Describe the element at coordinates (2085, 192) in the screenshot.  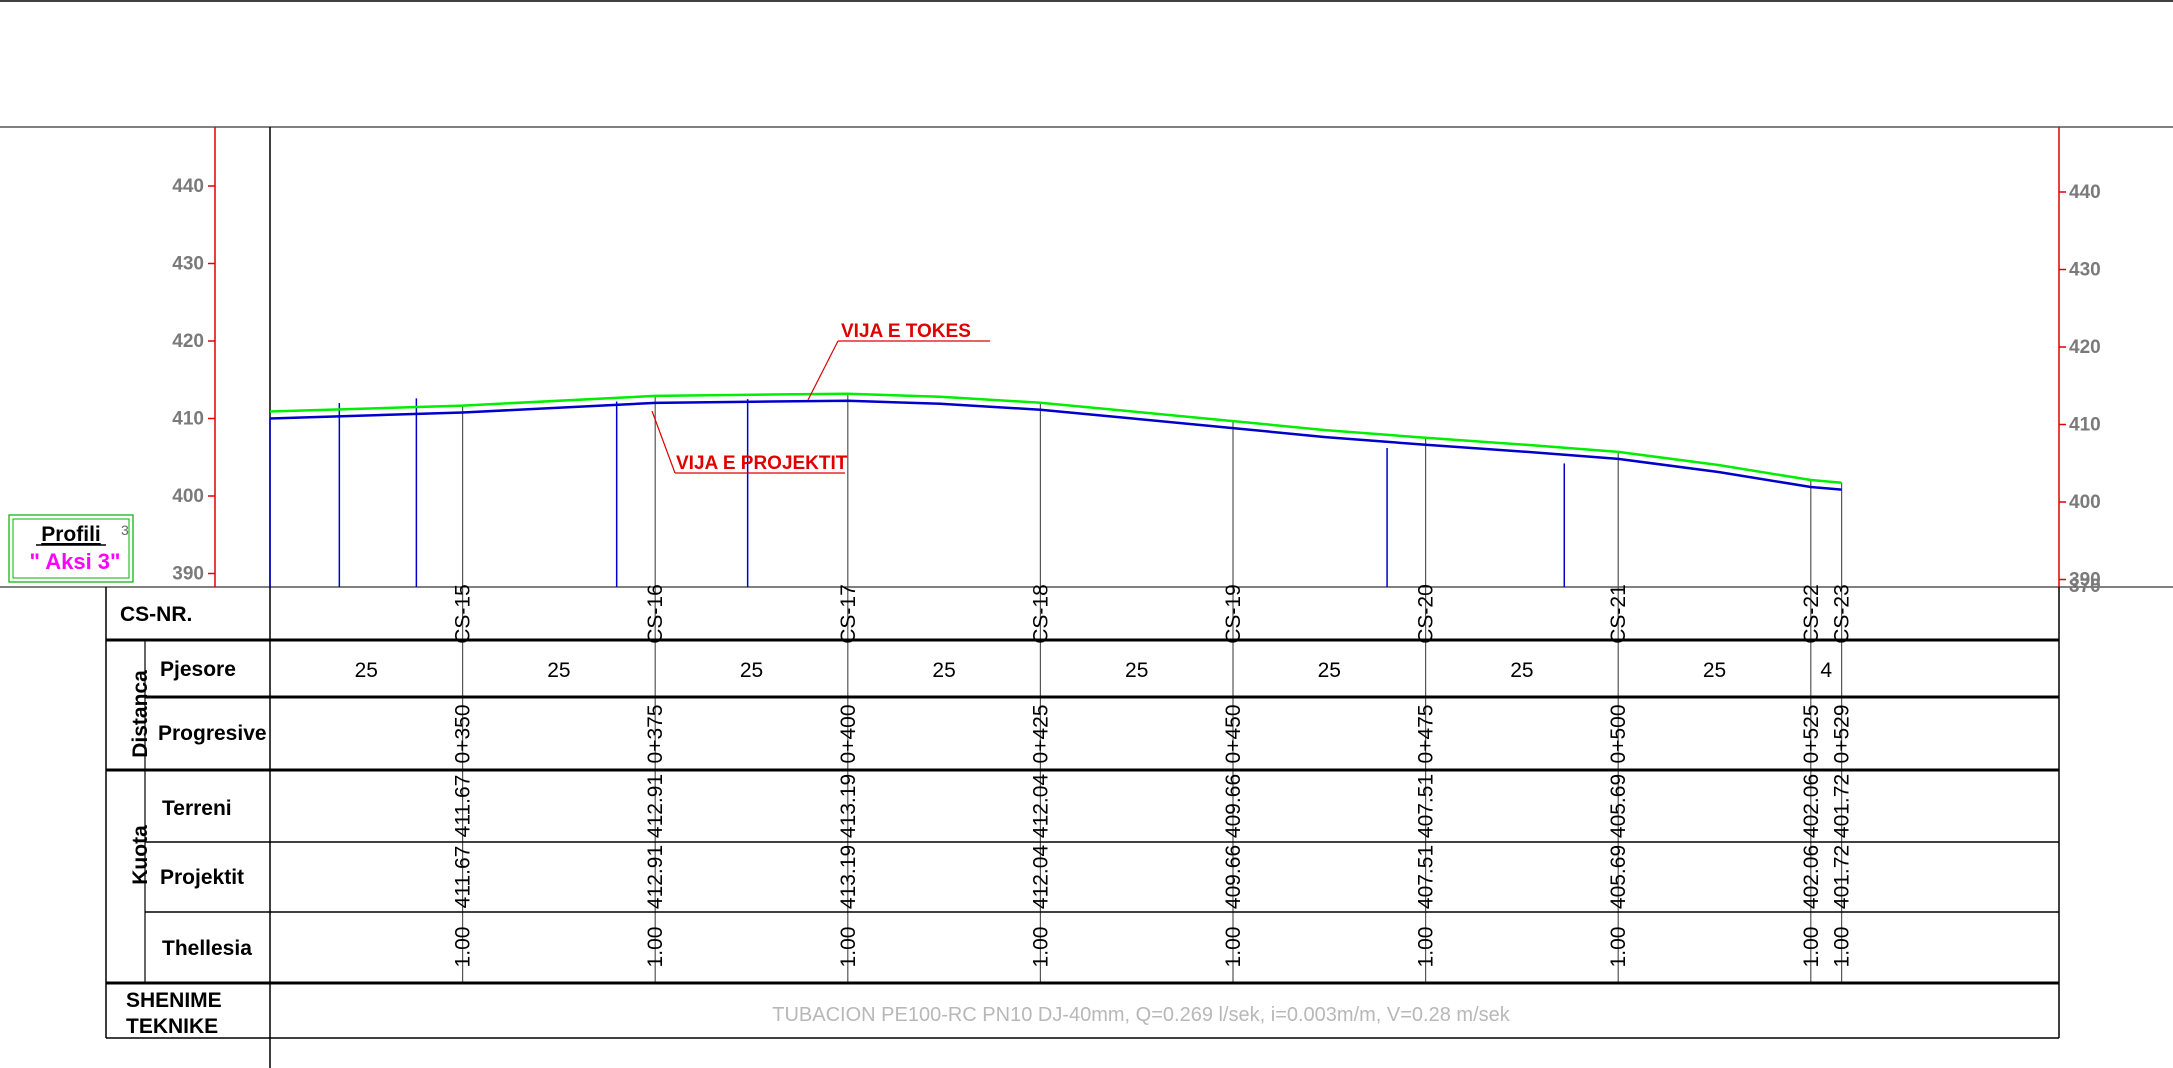
I see `right-axis-tick-label: 440` at that location.